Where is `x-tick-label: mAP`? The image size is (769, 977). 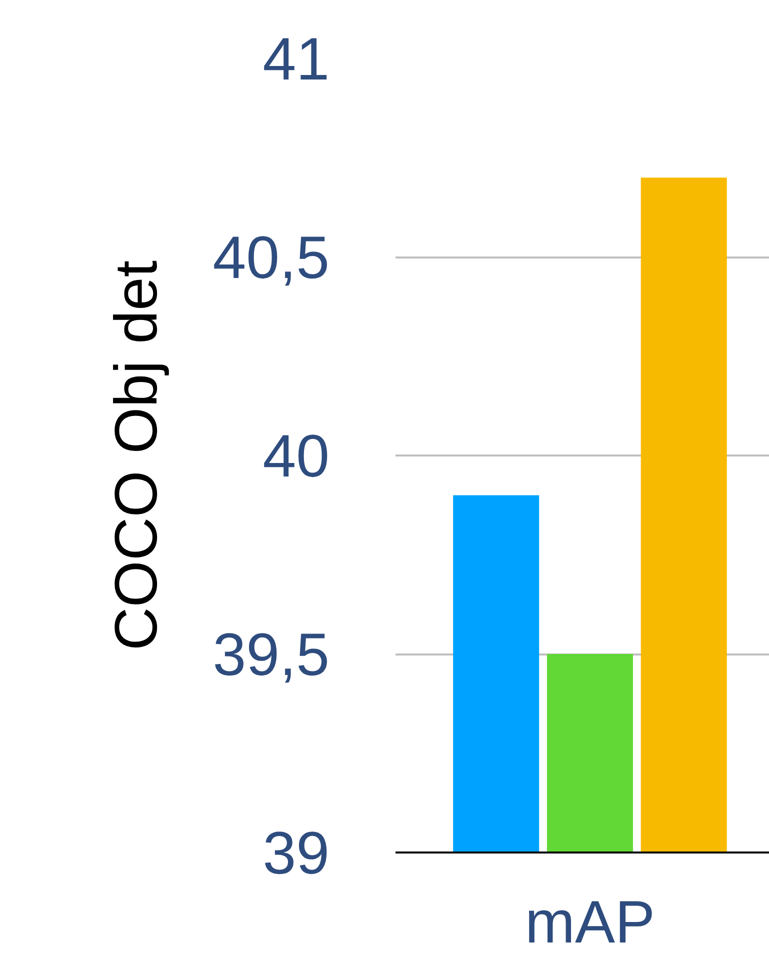 x-tick-label: mAP is located at coordinates (589, 922).